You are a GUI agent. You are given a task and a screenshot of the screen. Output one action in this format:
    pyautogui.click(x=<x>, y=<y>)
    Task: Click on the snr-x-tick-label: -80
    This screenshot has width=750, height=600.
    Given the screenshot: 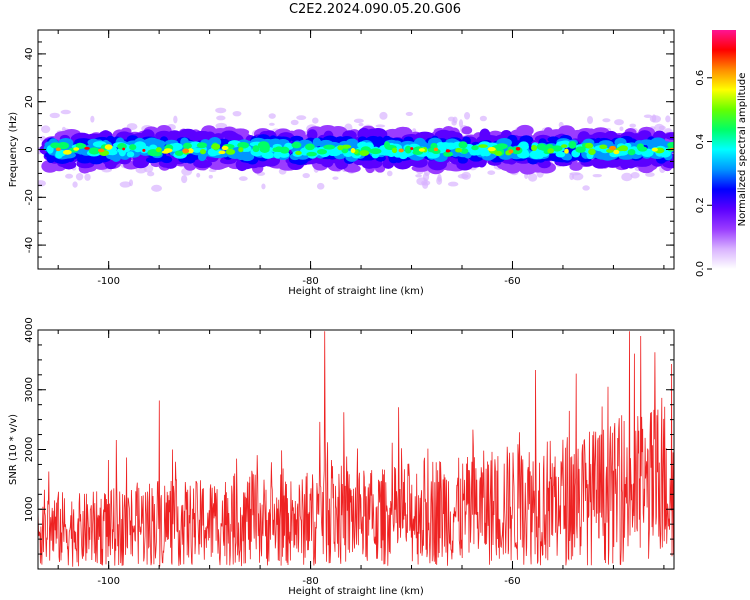 What is the action you would take?
    pyautogui.click(x=310, y=581)
    